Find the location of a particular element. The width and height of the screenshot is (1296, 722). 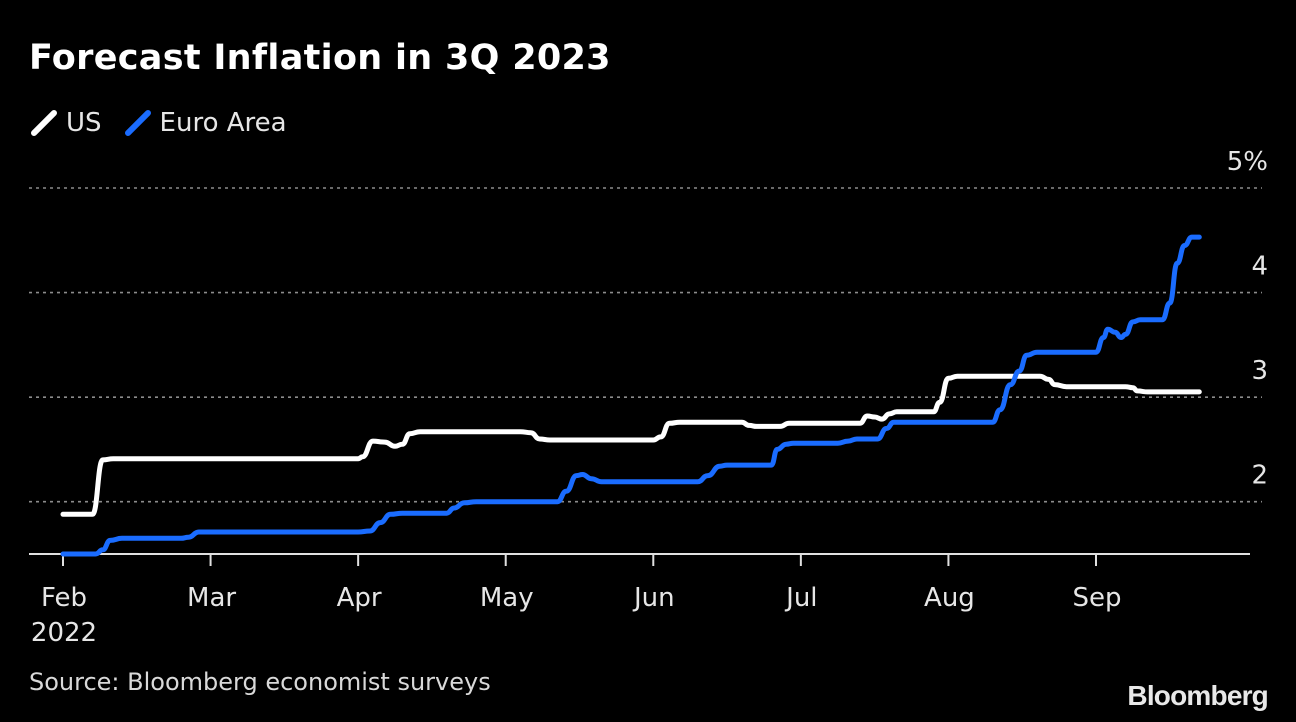

x-tick-label-mar: Mar is located at coordinates (211, 598).